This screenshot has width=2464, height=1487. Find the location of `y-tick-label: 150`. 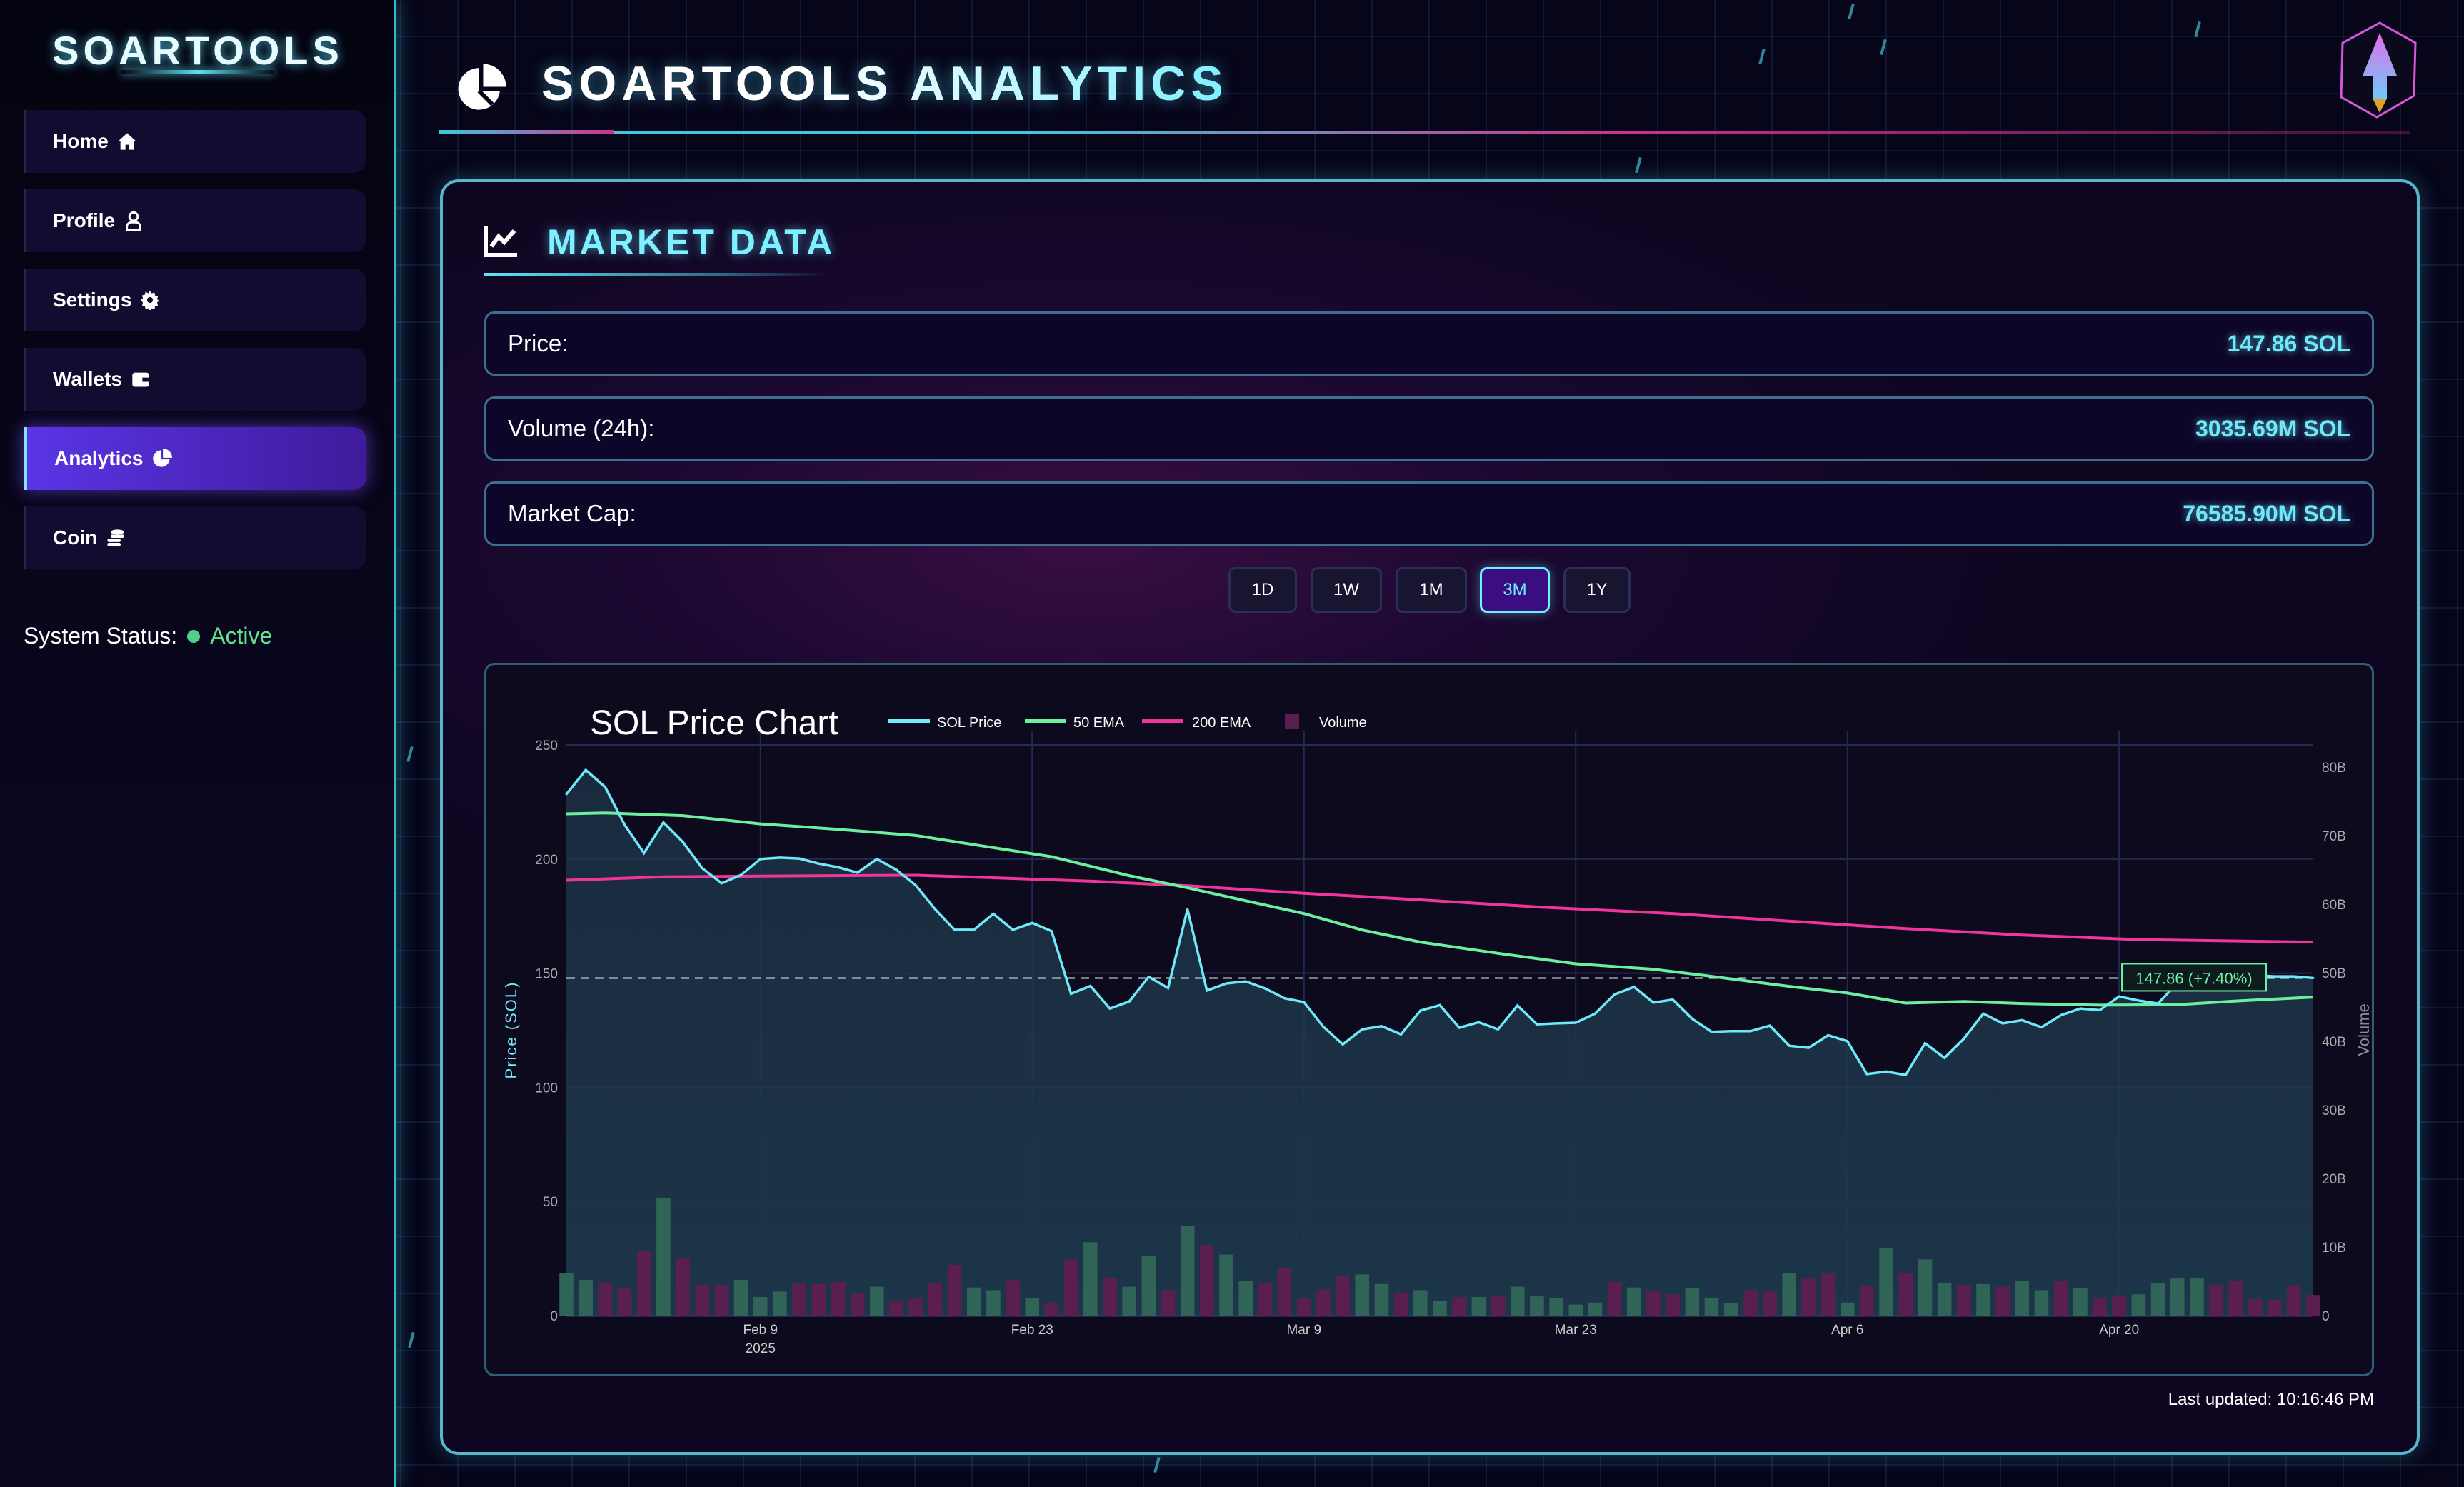

y-tick-label: 150 is located at coordinates (546, 975).